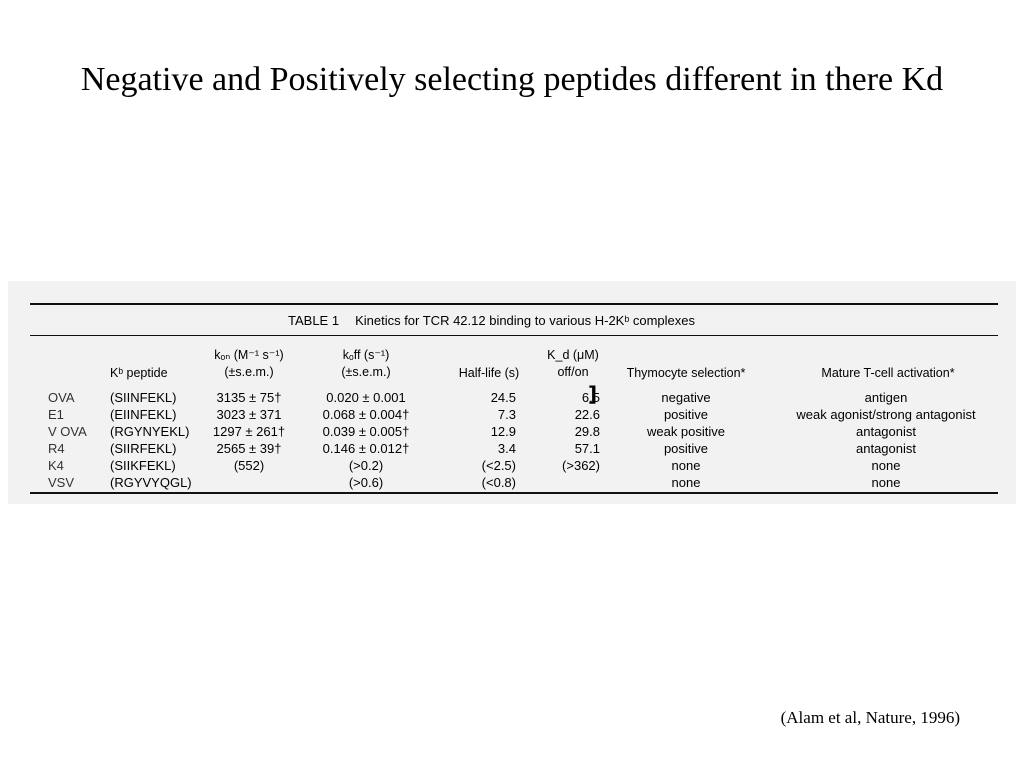 This screenshot has width=1024, height=768. What do you see at coordinates (573, 364) in the screenshot?
I see `header-kd: K_d (μM) off/on` at bounding box center [573, 364].